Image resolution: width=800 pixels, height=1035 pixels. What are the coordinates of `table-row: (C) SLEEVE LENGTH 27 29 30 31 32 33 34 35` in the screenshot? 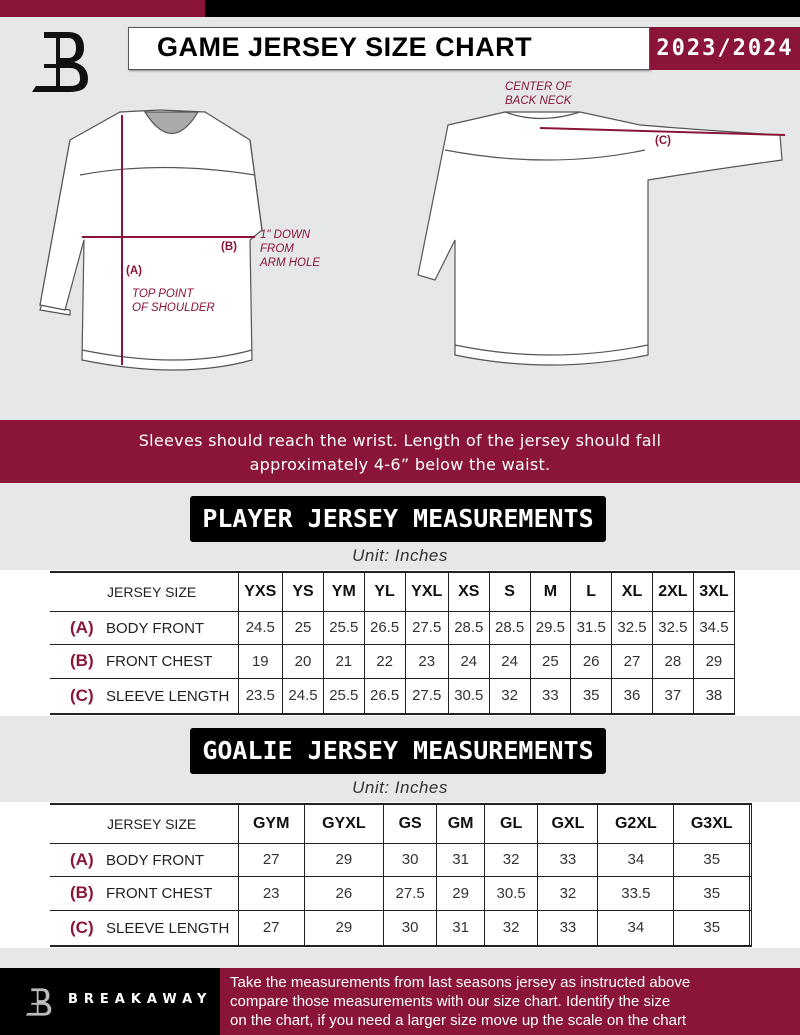 It's located at (401, 928).